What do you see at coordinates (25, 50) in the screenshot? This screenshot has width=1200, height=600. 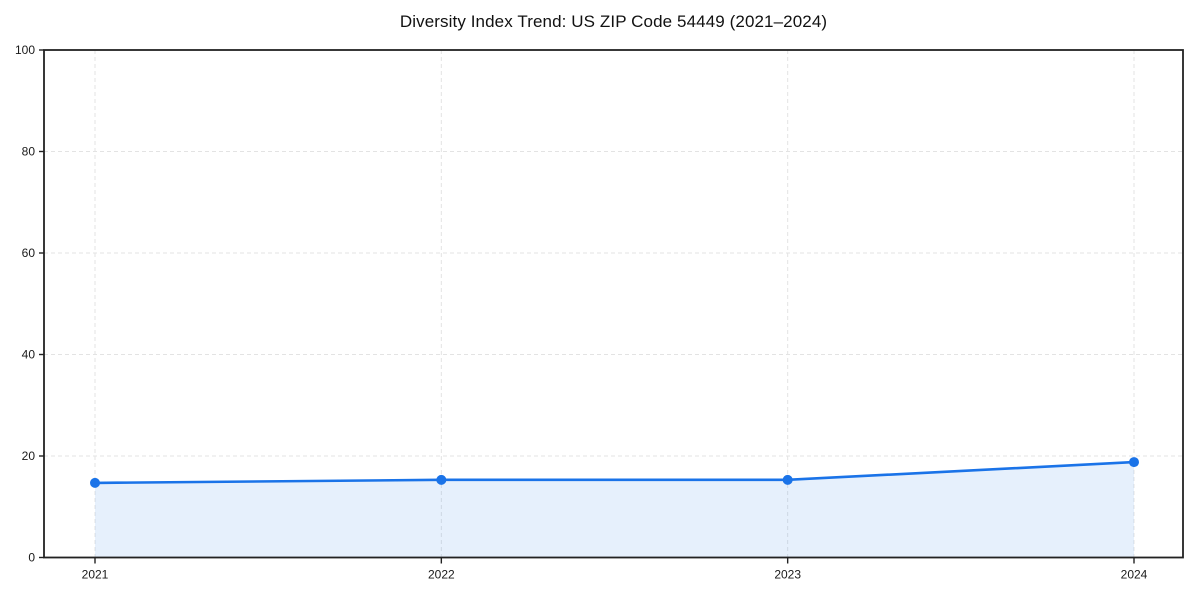 I see `y-tick-label: 100` at bounding box center [25, 50].